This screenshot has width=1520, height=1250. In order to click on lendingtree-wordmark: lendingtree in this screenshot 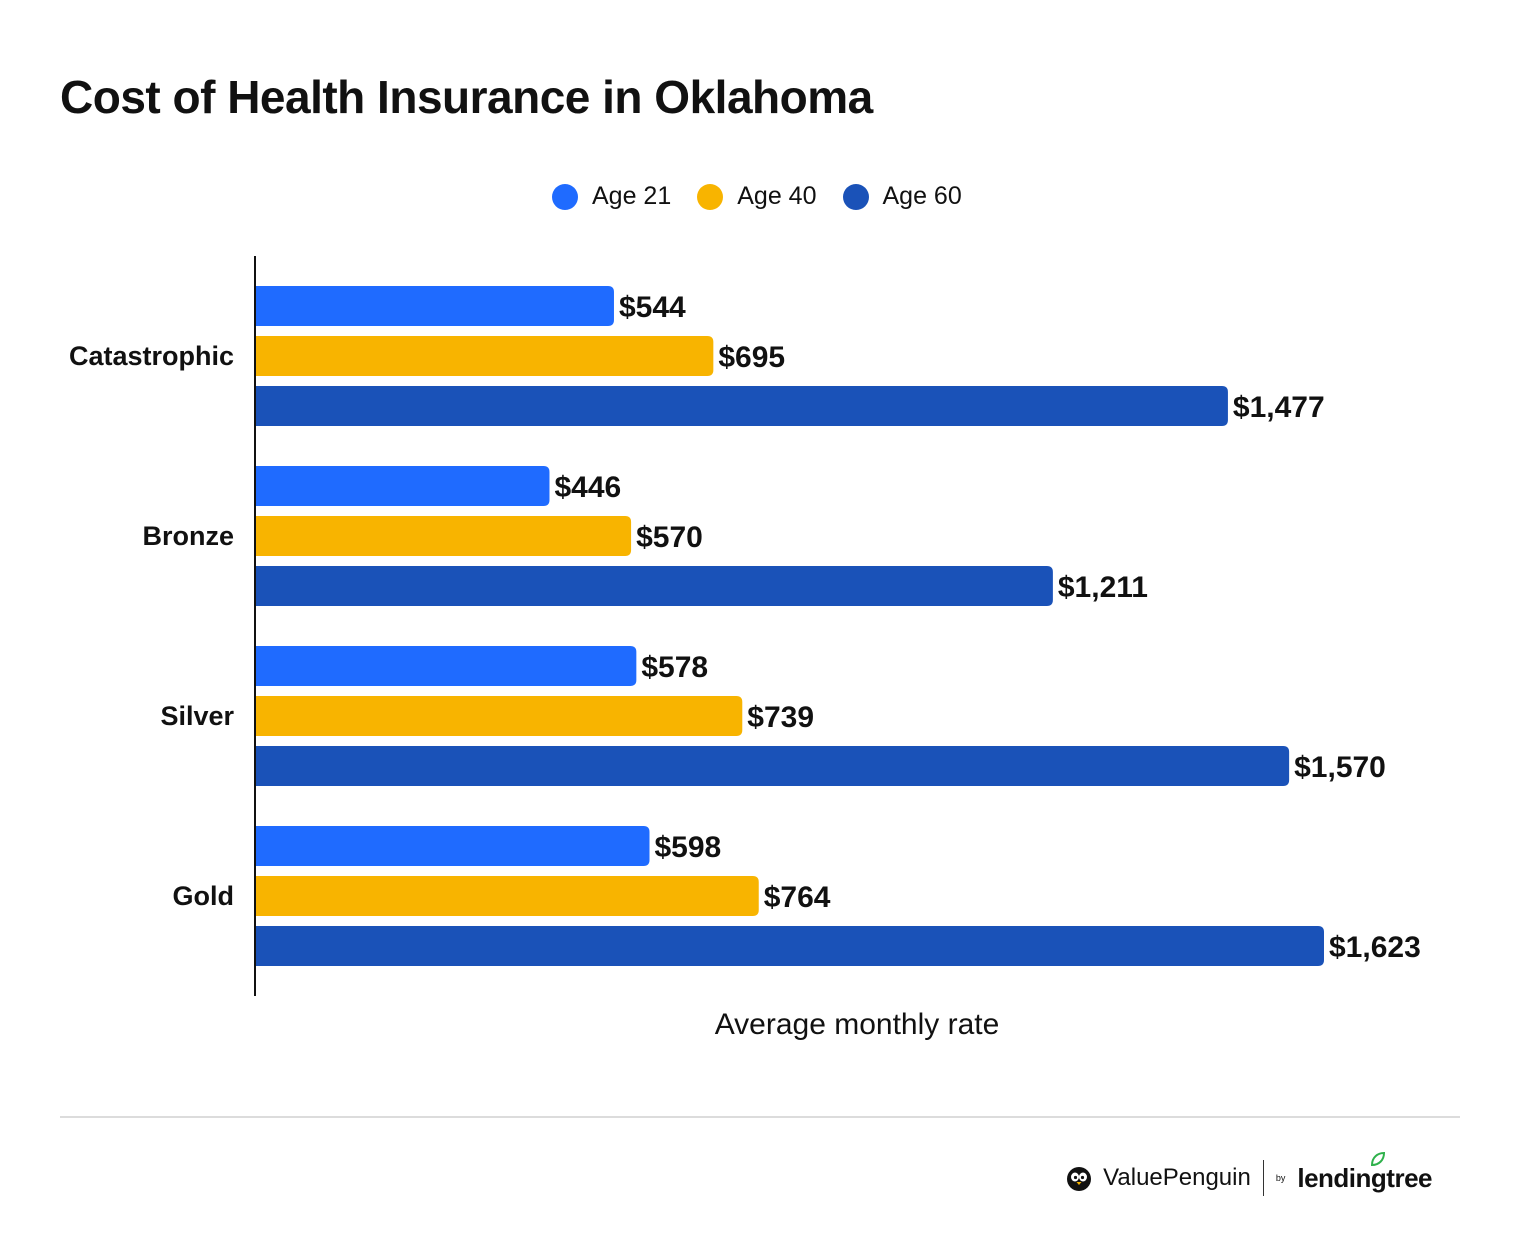, I will do `click(1364, 1172)`.